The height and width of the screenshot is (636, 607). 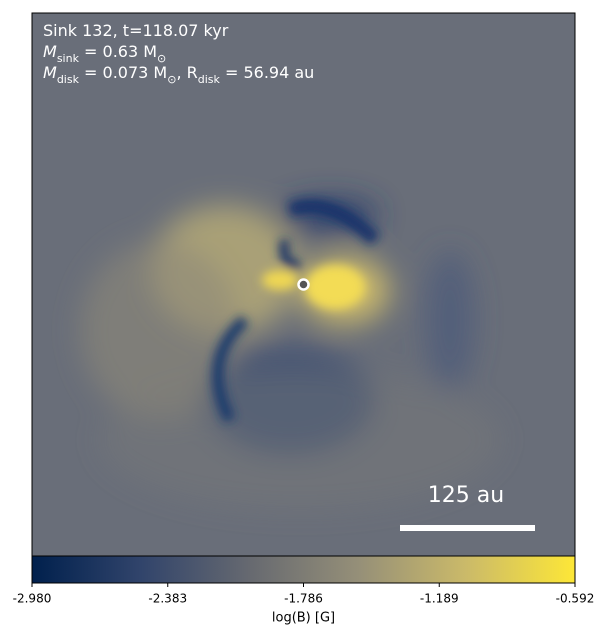 What do you see at coordinates (439, 599) in the screenshot?
I see `colorbar-tick-label: -1.189` at bounding box center [439, 599].